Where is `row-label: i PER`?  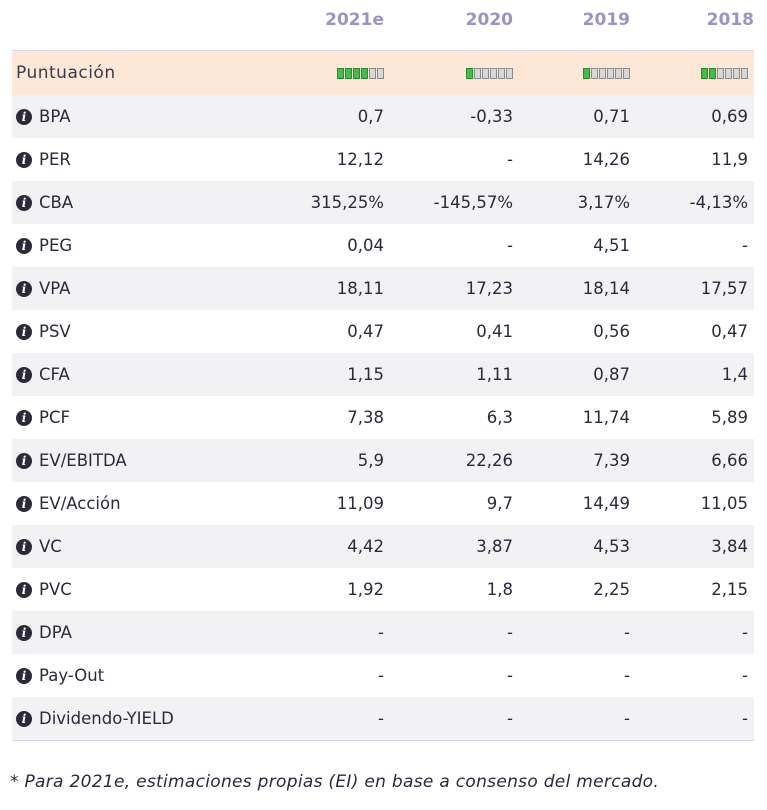 row-label: i PER is located at coordinates (43, 159).